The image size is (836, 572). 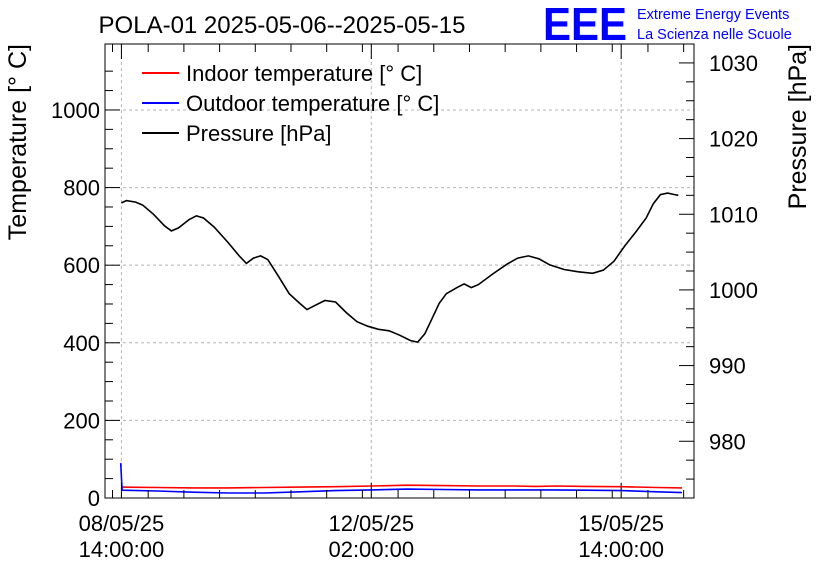 What do you see at coordinates (798, 126) in the screenshot?
I see `y2-axis-label: Pressure [hPa]` at bounding box center [798, 126].